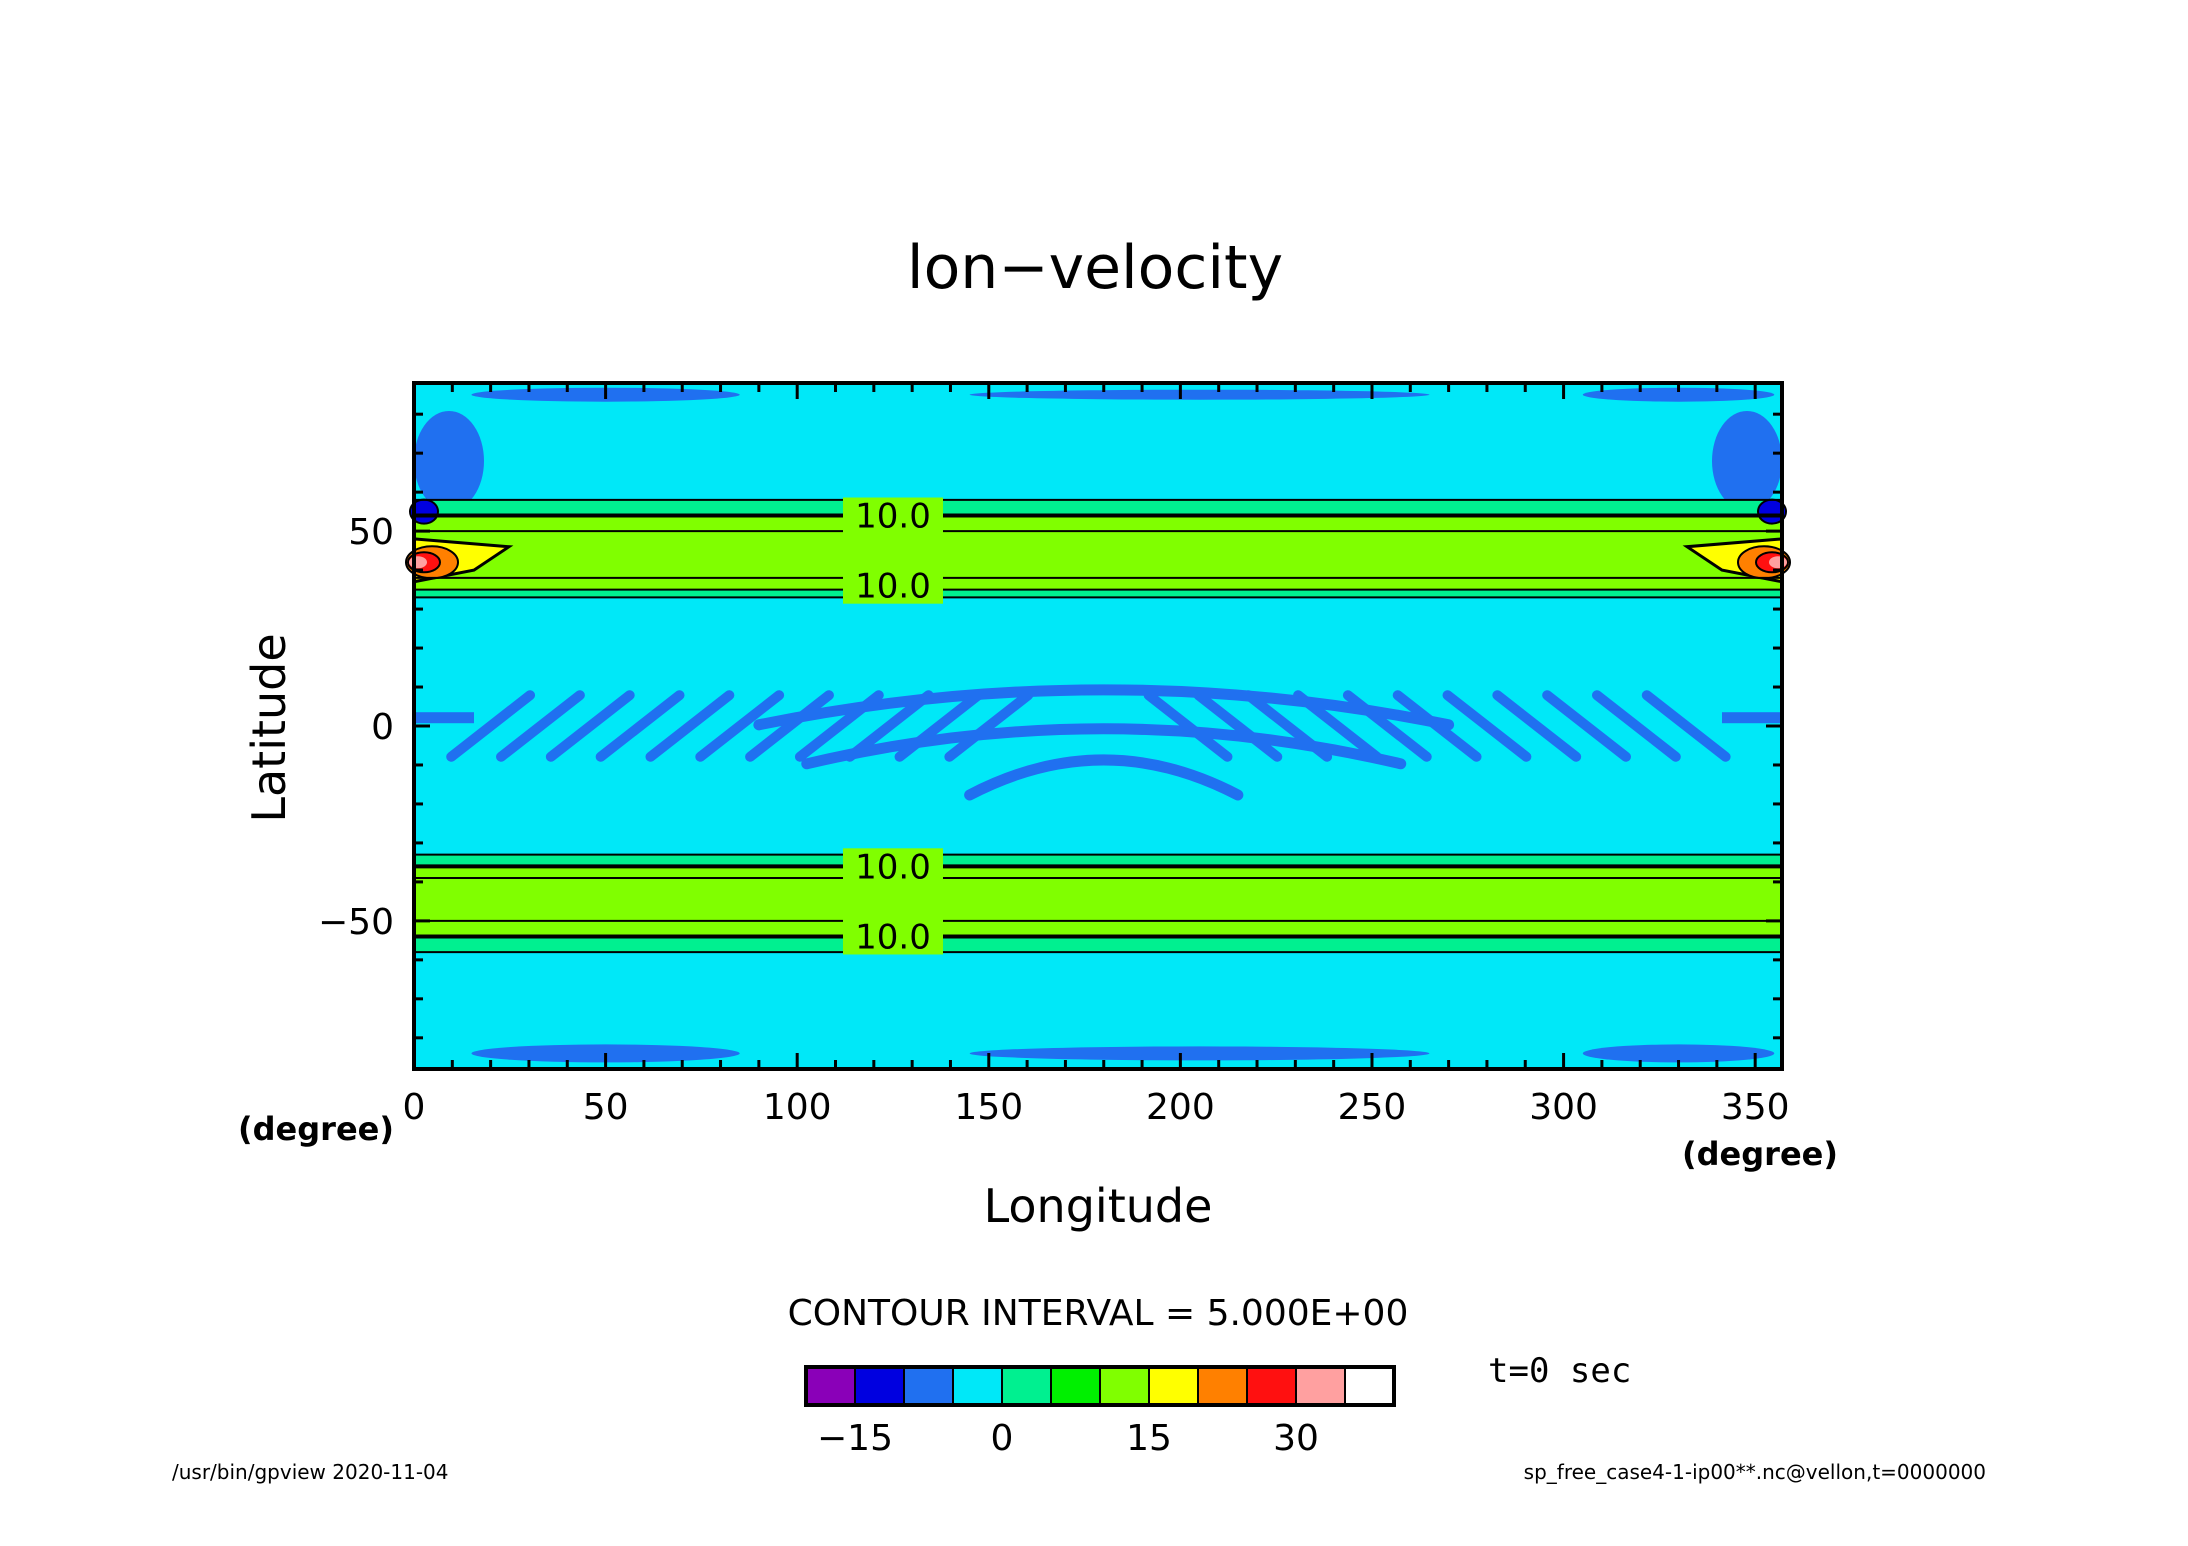  What do you see at coordinates (382, 727) in the screenshot?
I see `y-tick-label: 0` at bounding box center [382, 727].